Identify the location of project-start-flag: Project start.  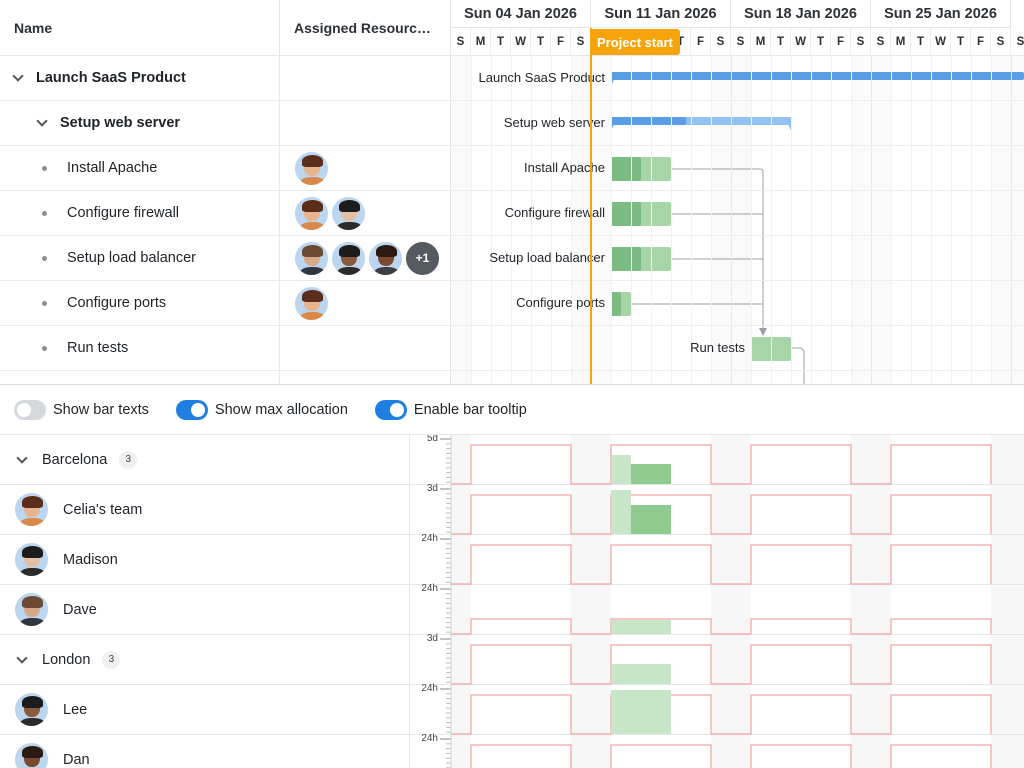
(635, 42).